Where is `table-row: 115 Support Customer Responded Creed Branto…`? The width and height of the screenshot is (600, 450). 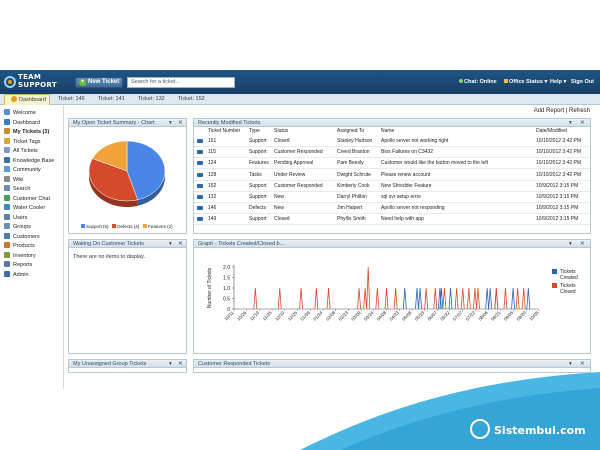
table-row: 115 Support Customer Responded Creed Branto… is located at coordinates (392, 153).